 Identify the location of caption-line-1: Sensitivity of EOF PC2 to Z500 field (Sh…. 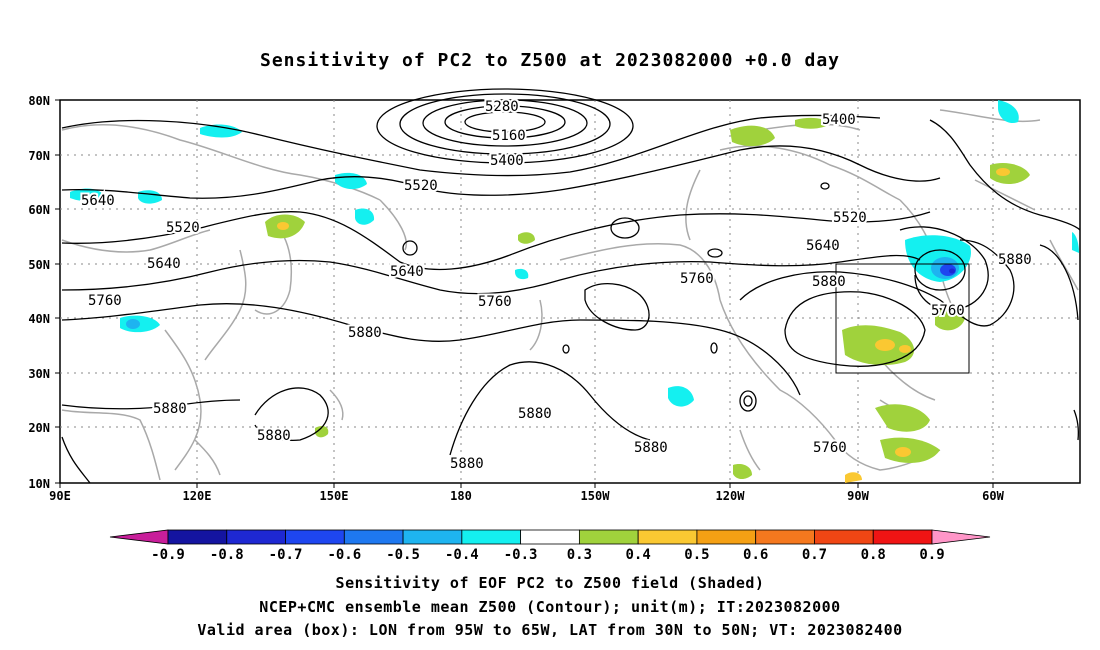
(550, 583).